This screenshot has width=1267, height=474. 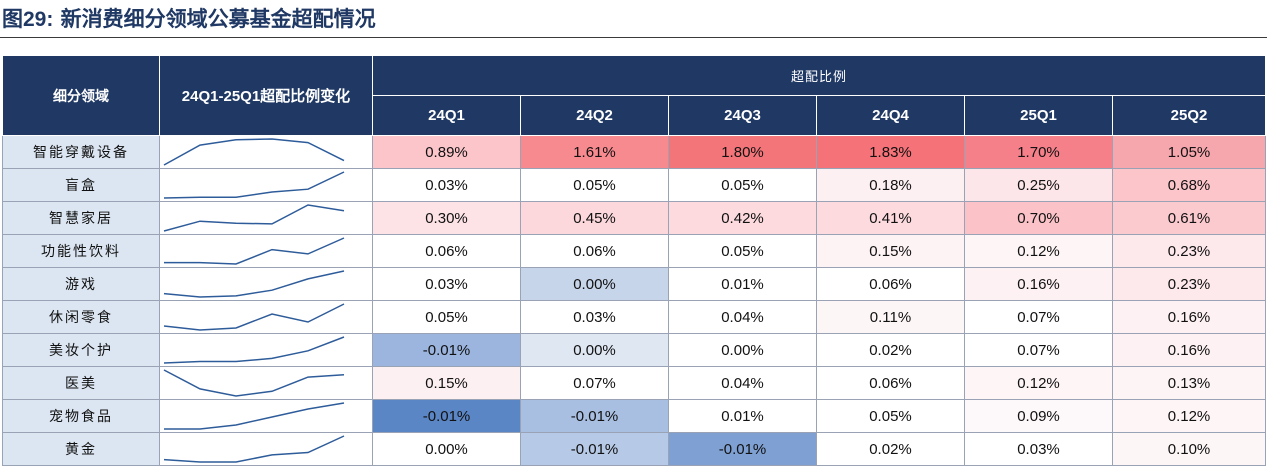 What do you see at coordinates (81, 383) in the screenshot?
I see `category-cell: 医美` at bounding box center [81, 383].